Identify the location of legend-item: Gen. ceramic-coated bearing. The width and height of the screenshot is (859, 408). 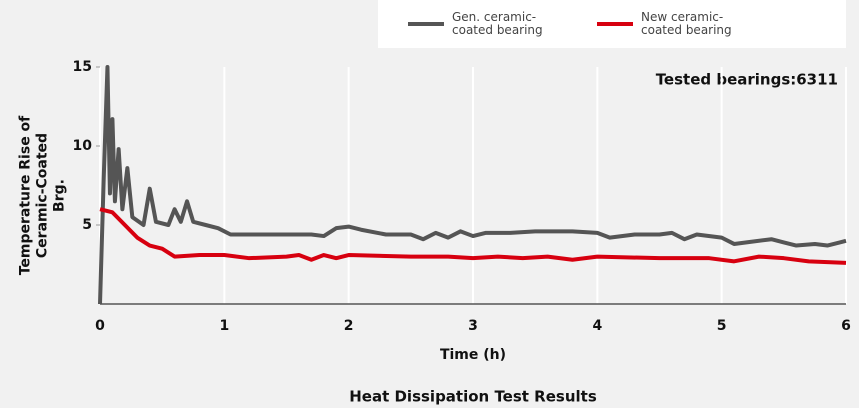
(487, 24).